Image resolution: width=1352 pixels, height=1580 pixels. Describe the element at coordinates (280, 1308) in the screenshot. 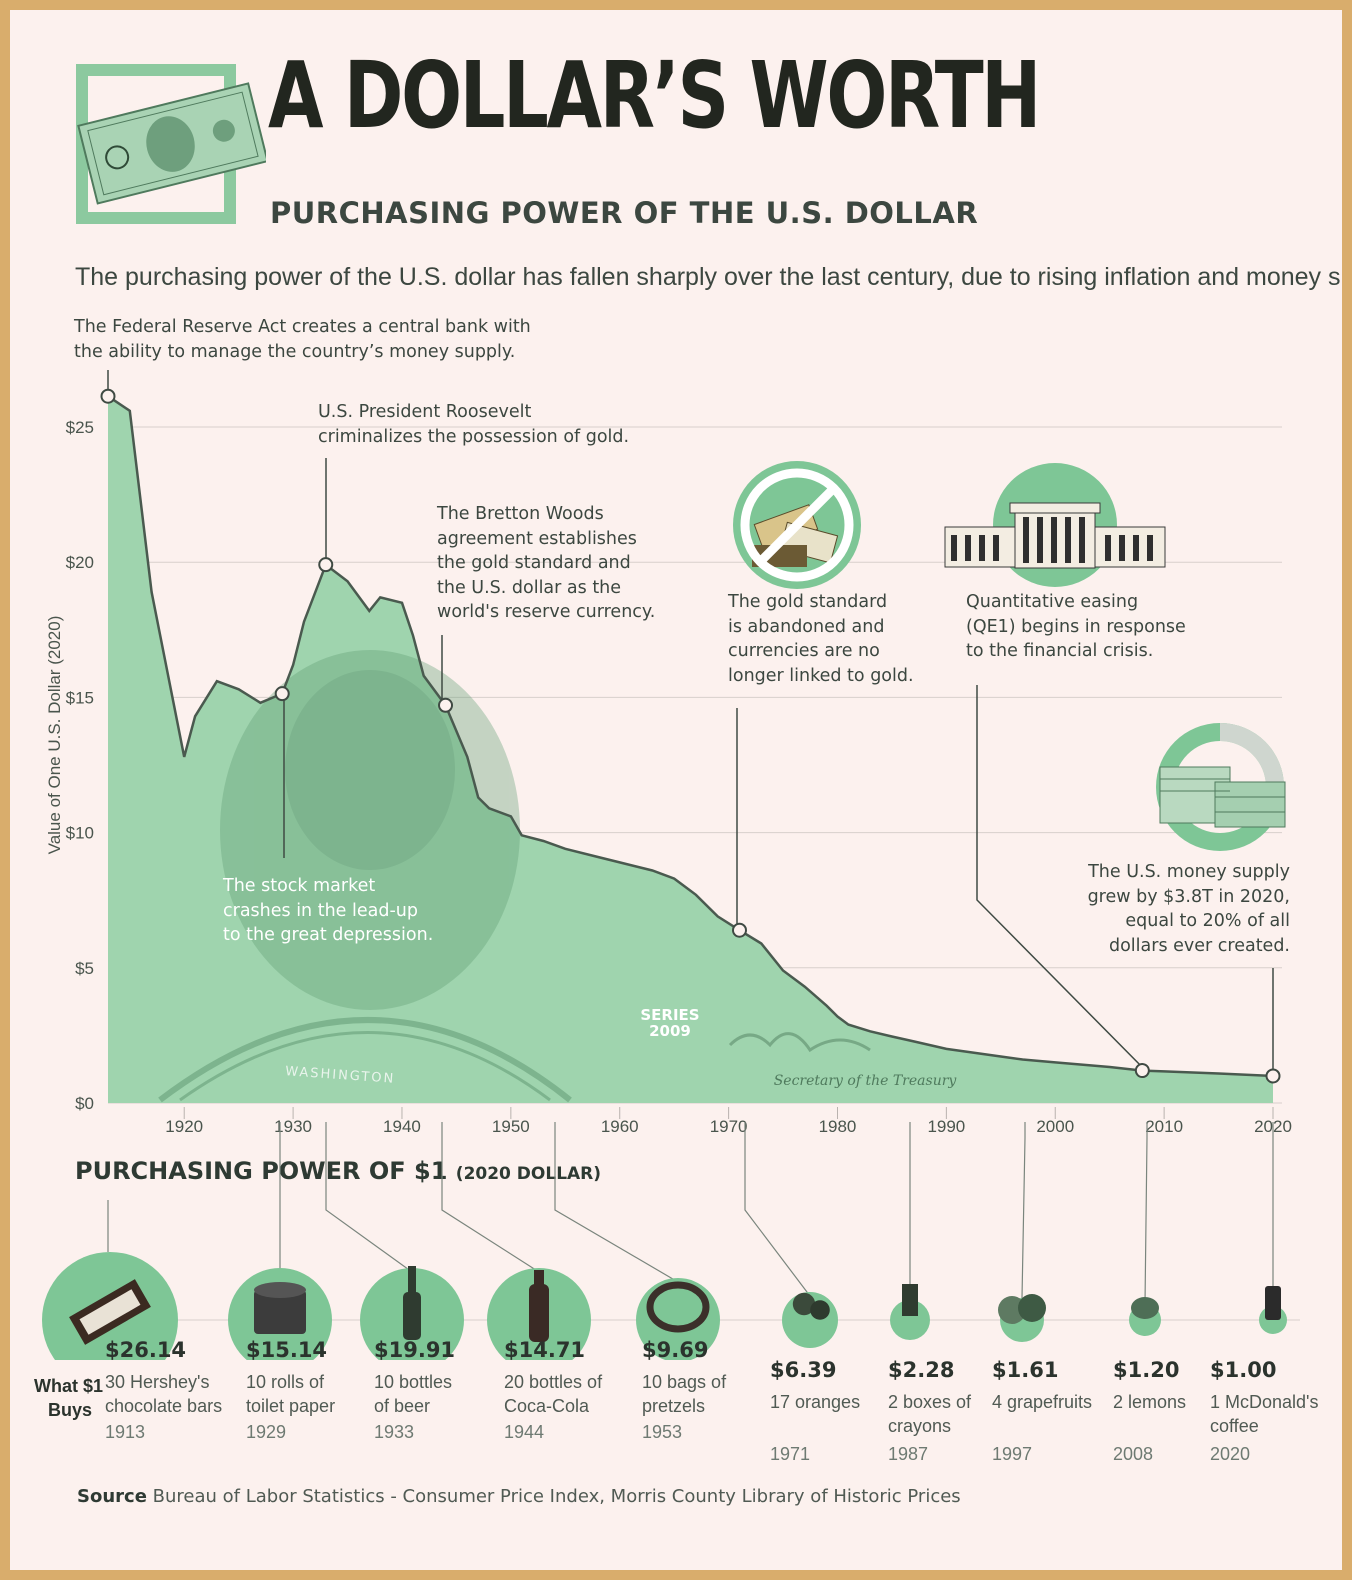

I see `toilet-paper-icon` at that location.